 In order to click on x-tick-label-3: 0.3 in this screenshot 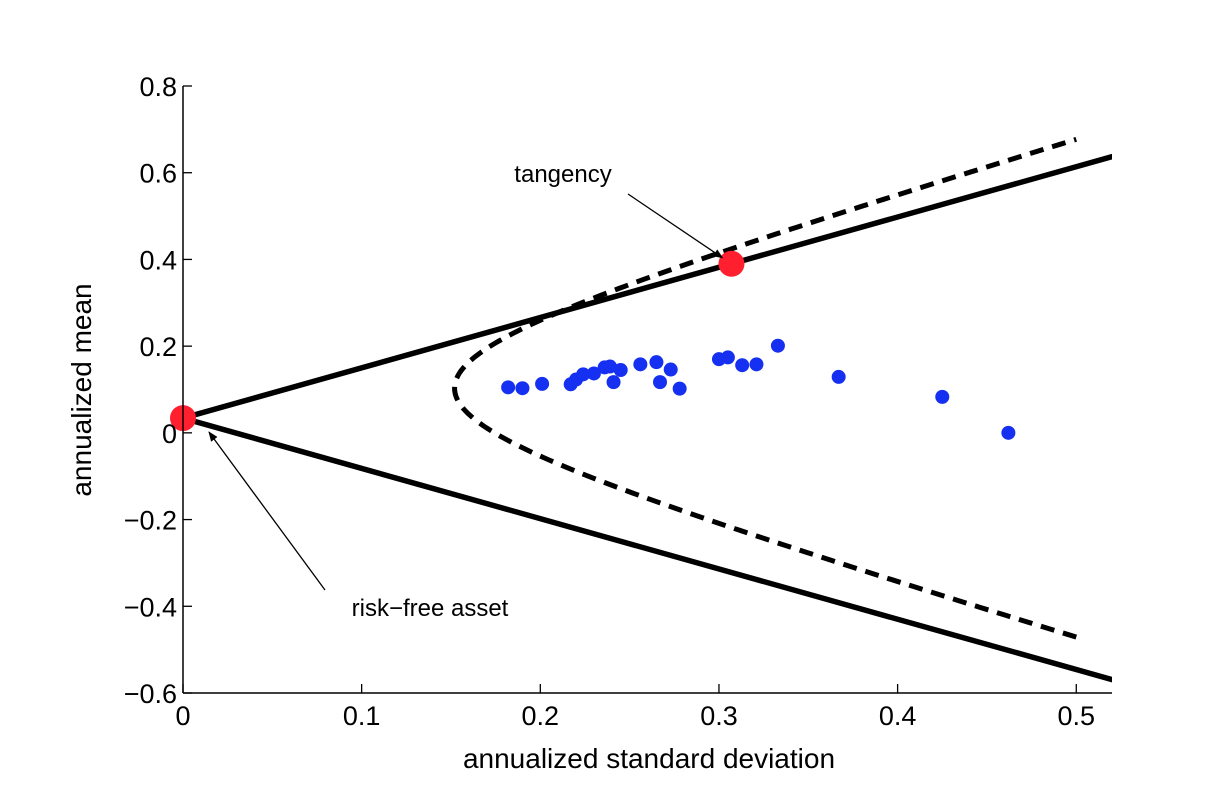, I will do `click(719, 716)`.